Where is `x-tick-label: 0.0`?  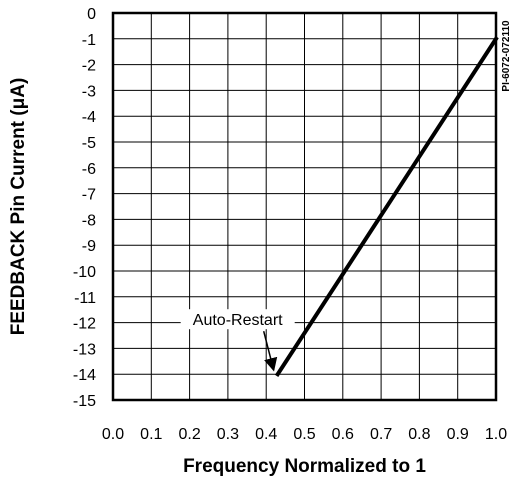
x-tick-label: 0.0 is located at coordinates (113, 434).